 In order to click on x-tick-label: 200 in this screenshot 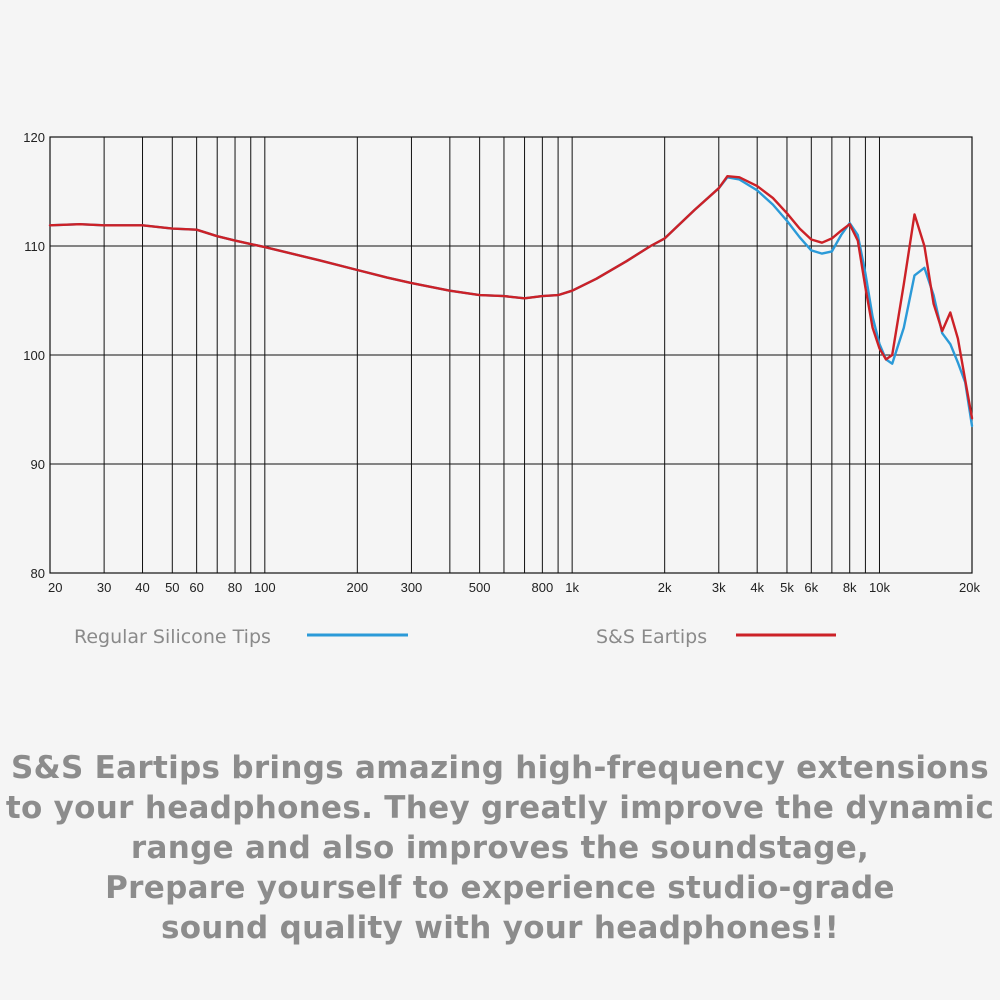, I will do `click(357, 587)`.